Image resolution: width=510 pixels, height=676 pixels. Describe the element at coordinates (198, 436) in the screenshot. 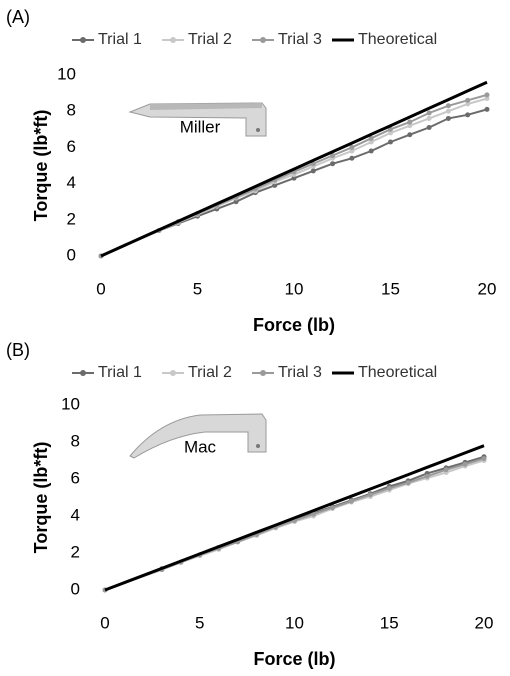

I see `mac-blade-icon` at that location.